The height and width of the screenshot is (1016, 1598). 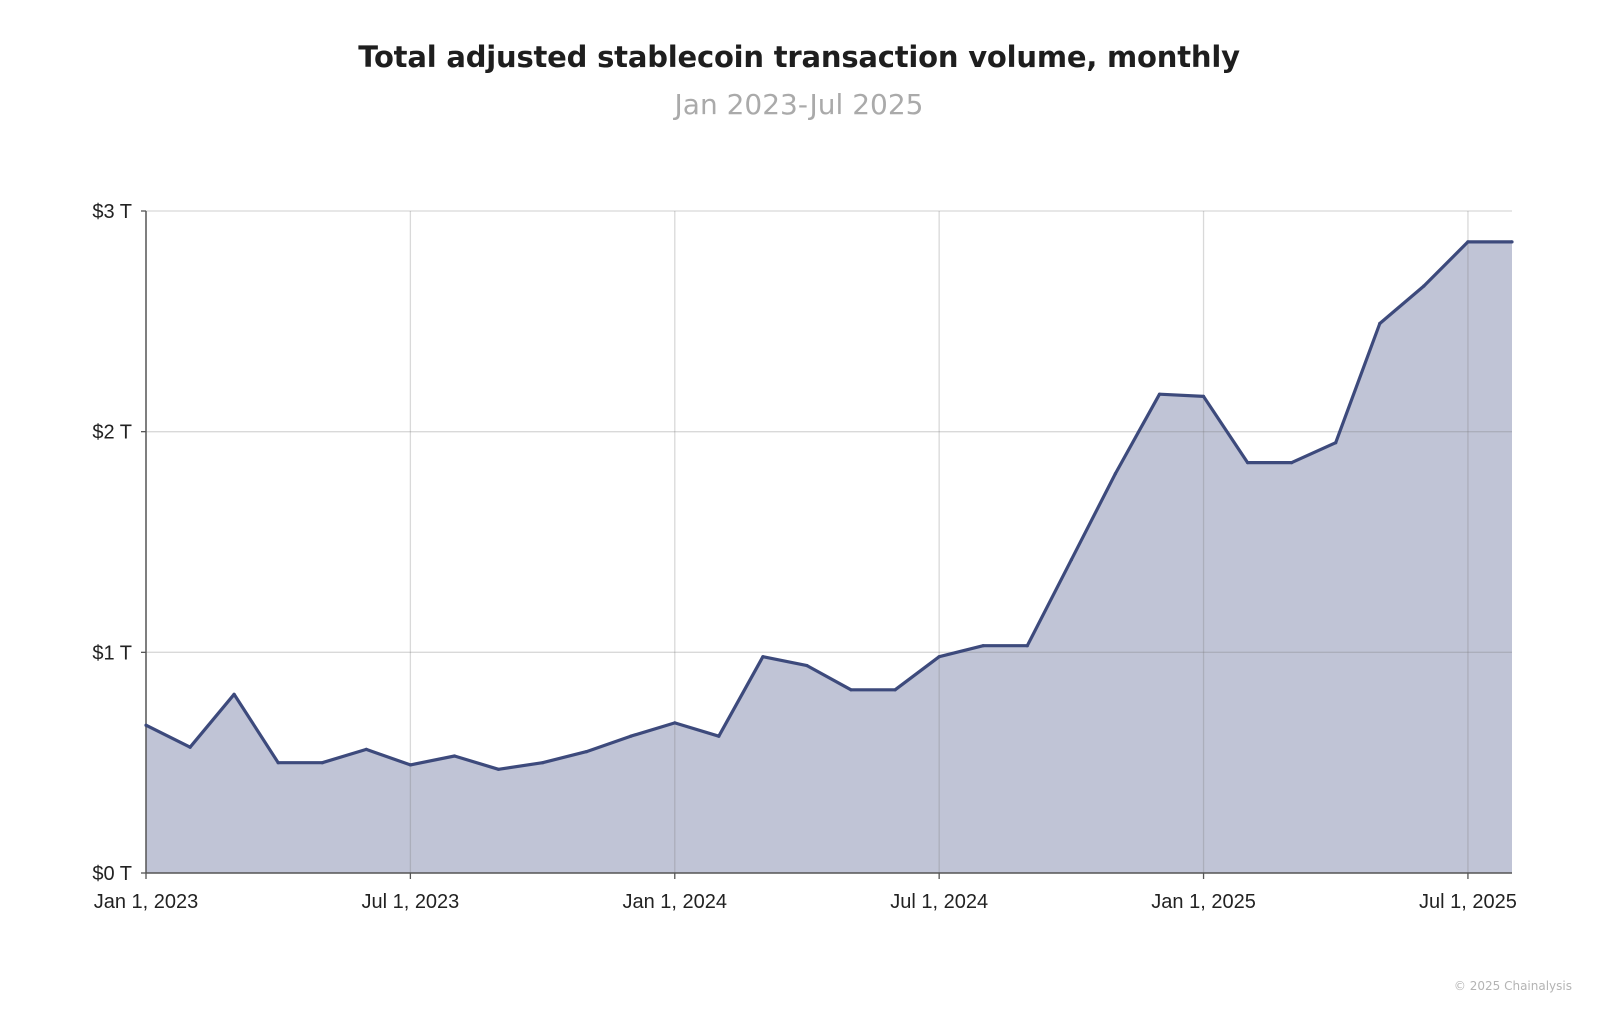 I want to click on y-tick-label: $3 T, so click(x=112, y=212).